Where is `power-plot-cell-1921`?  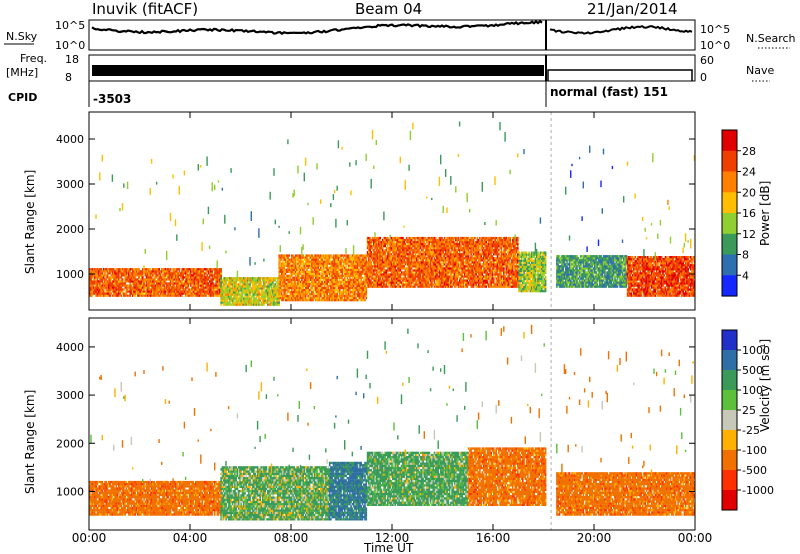 power-plot-cell-1921 is located at coordinates (273, 302).